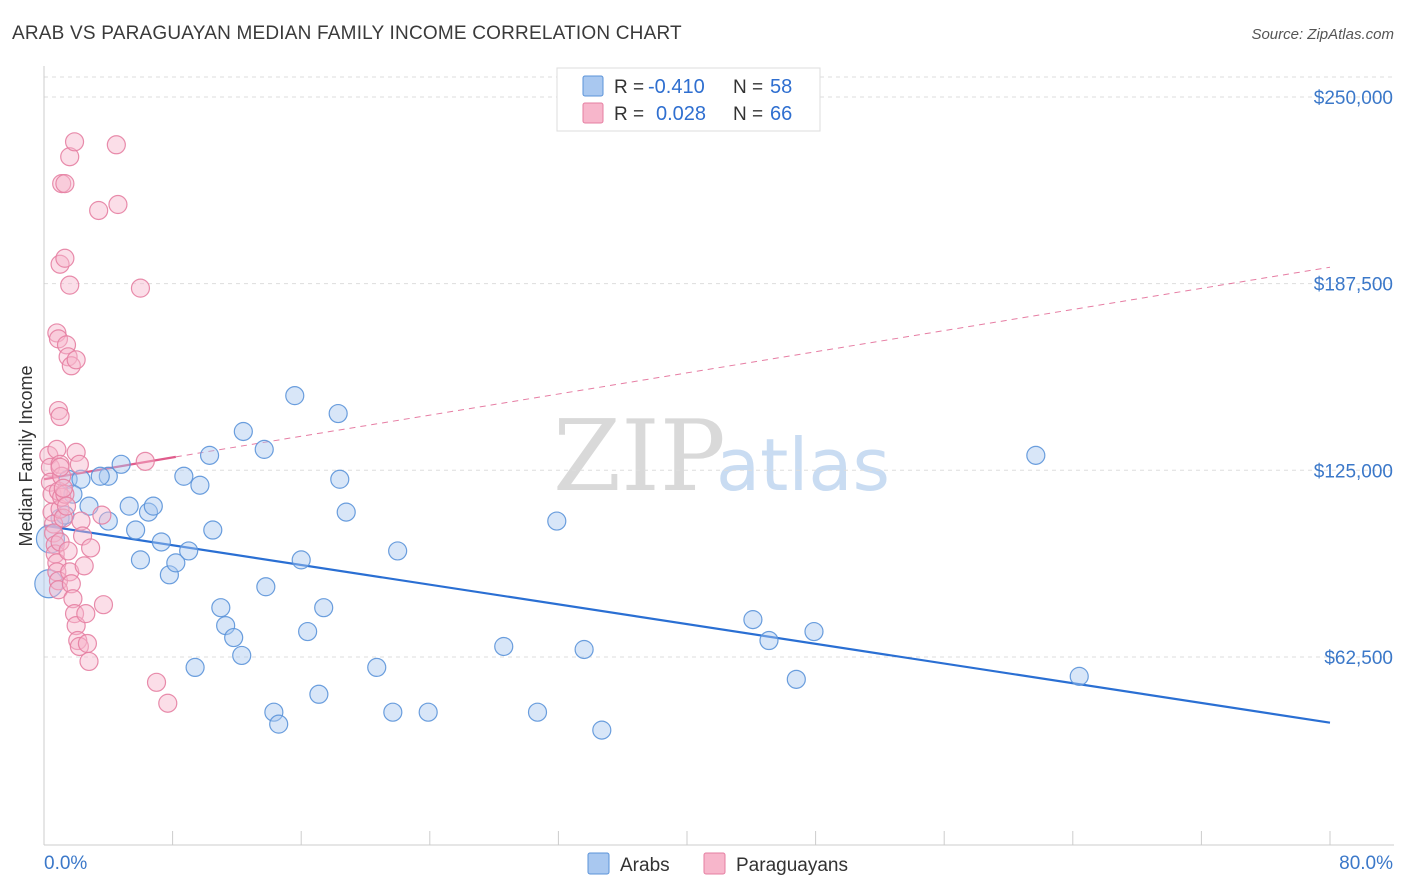 This screenshot has width=1406, height=892. I want to click on watermark-zip: ZIP, so click(639, 457).